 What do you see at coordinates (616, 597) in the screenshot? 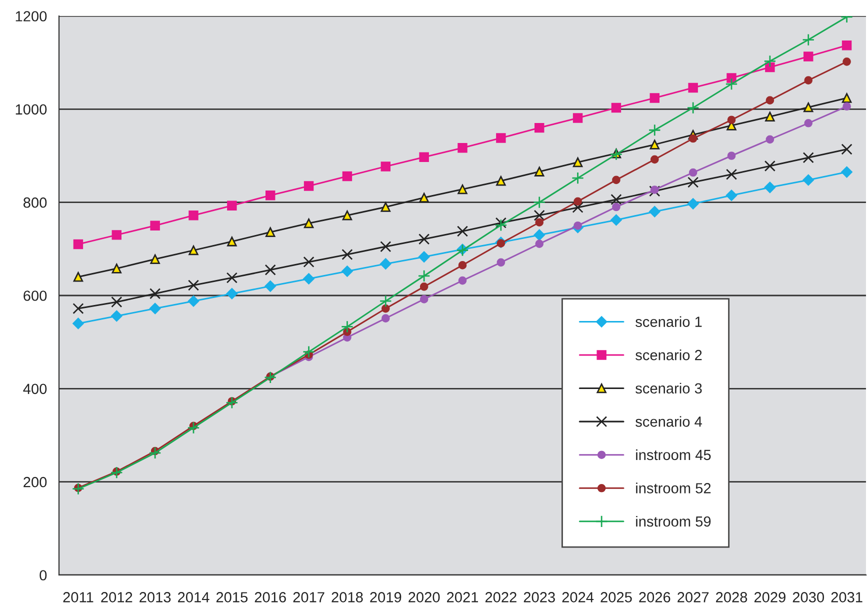
I see `x-tick-label: 2025` at bounding box center [616, 597].